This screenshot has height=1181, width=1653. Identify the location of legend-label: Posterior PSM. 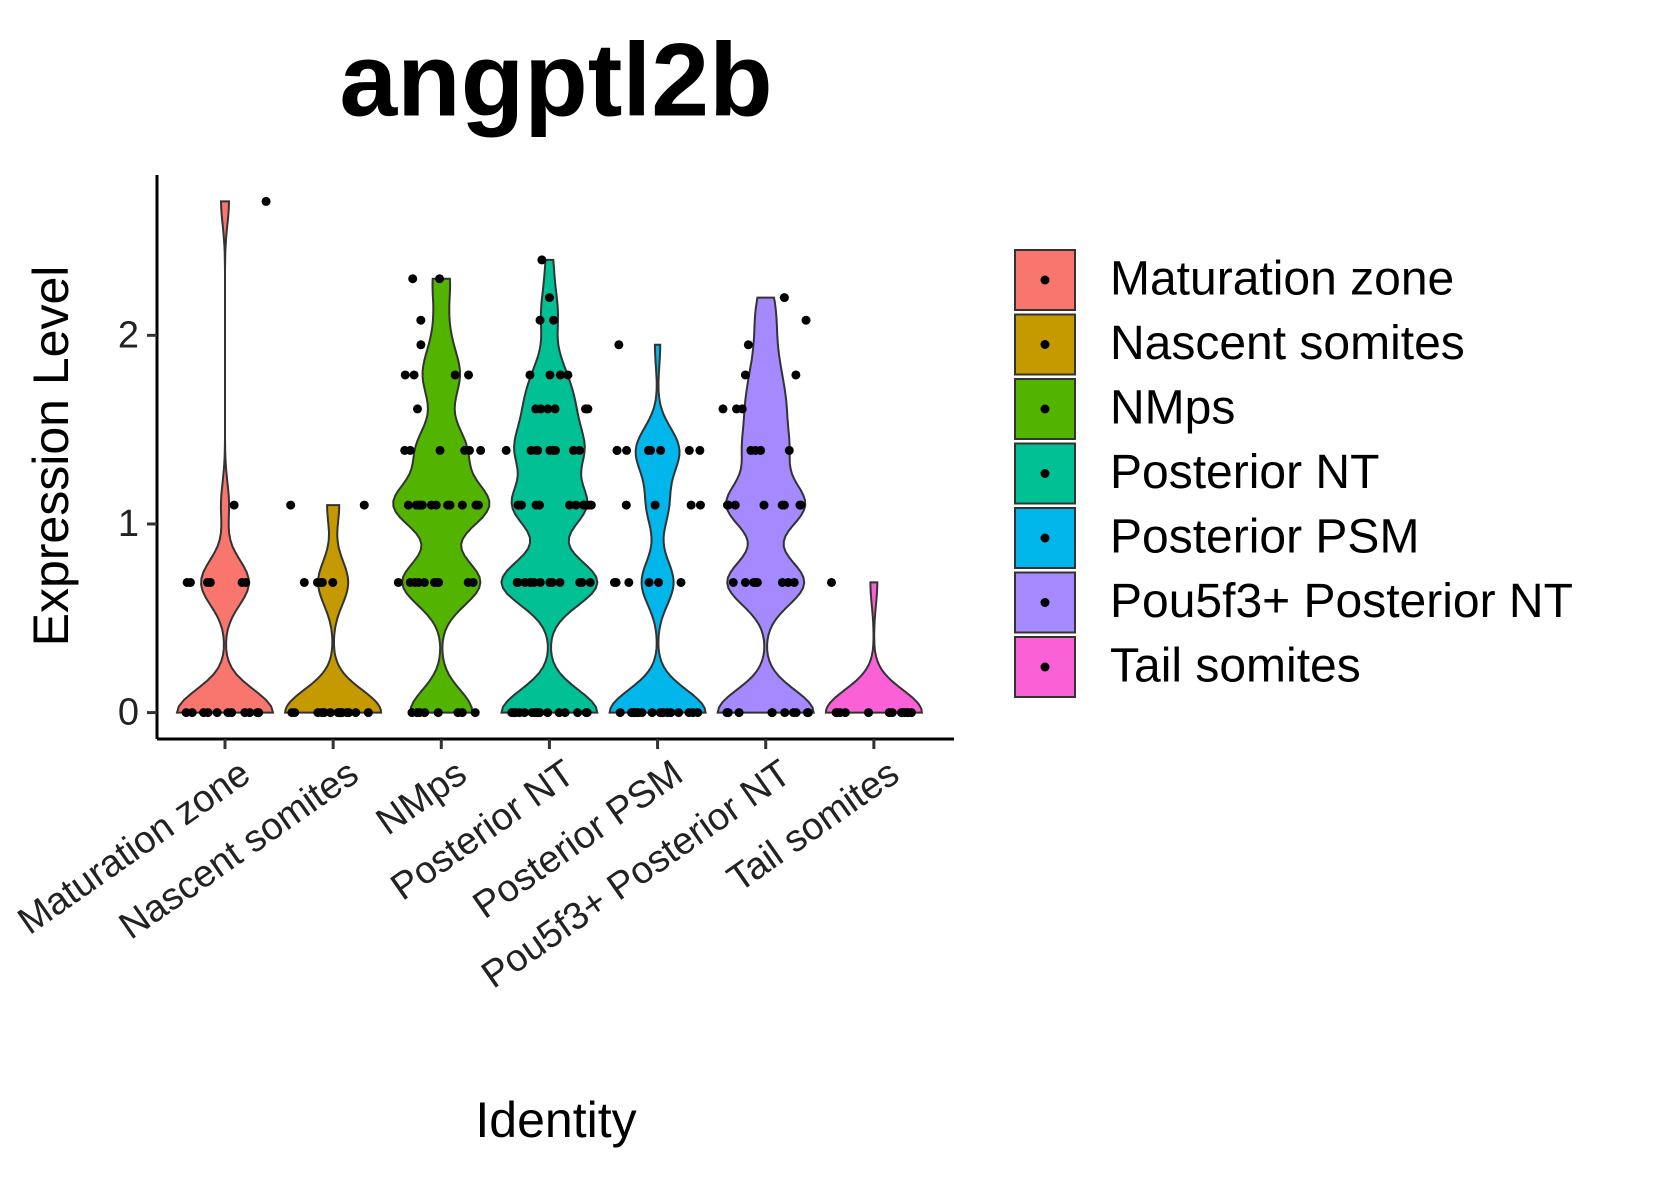
(1264, 537).